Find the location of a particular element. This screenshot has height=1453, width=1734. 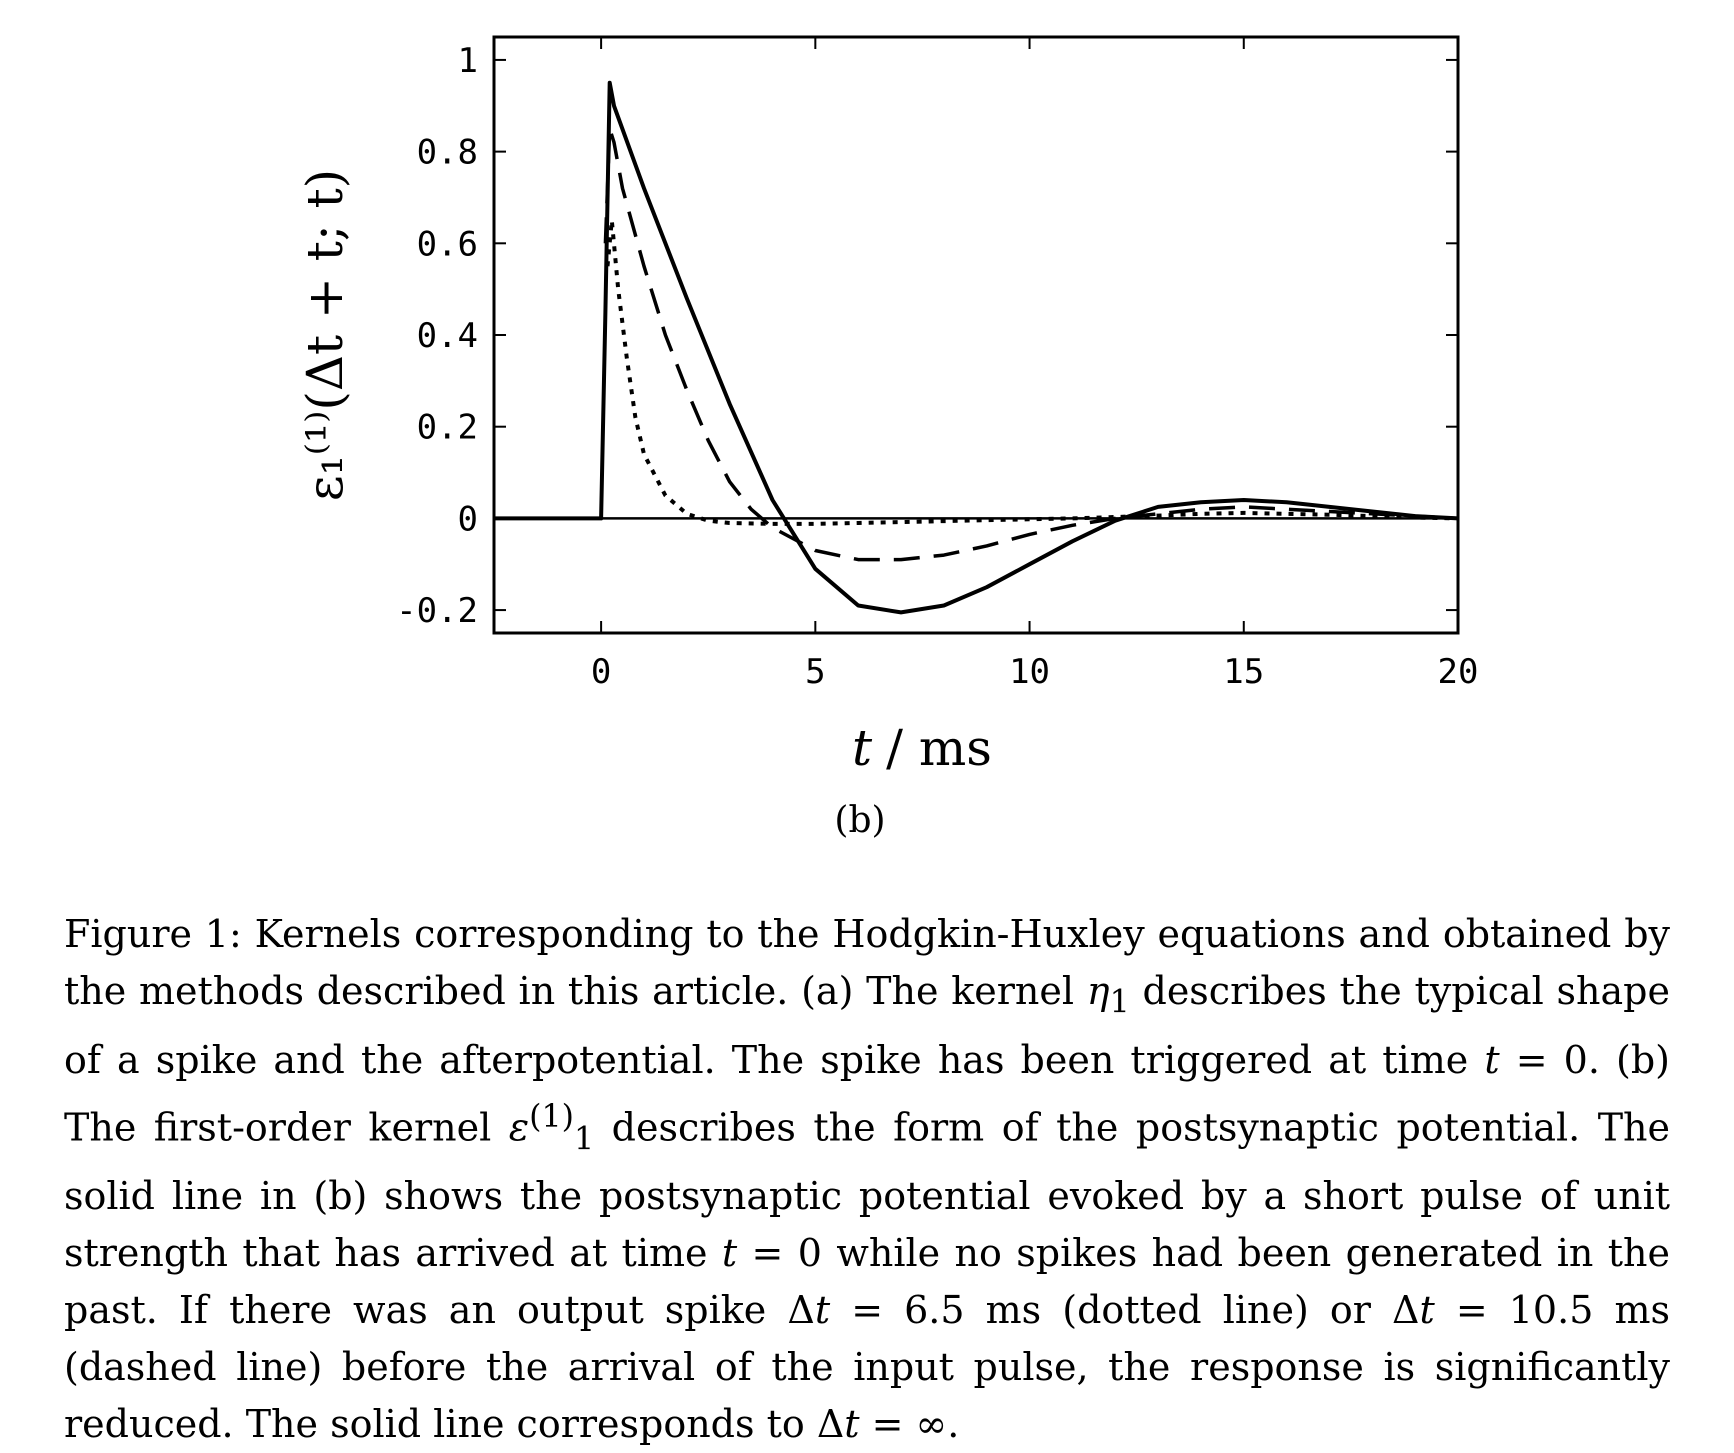

y-tick-label: 0.8 is located at coordinates (447, 153).